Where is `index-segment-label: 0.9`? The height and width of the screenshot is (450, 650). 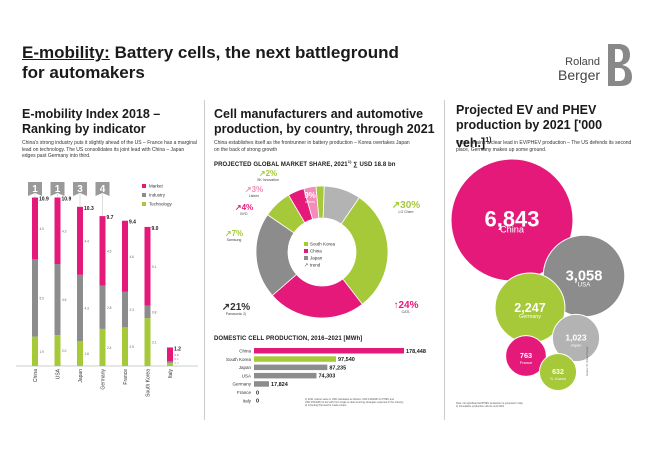
index-segment-label: 0.9 is located at coordinates (177, 355).